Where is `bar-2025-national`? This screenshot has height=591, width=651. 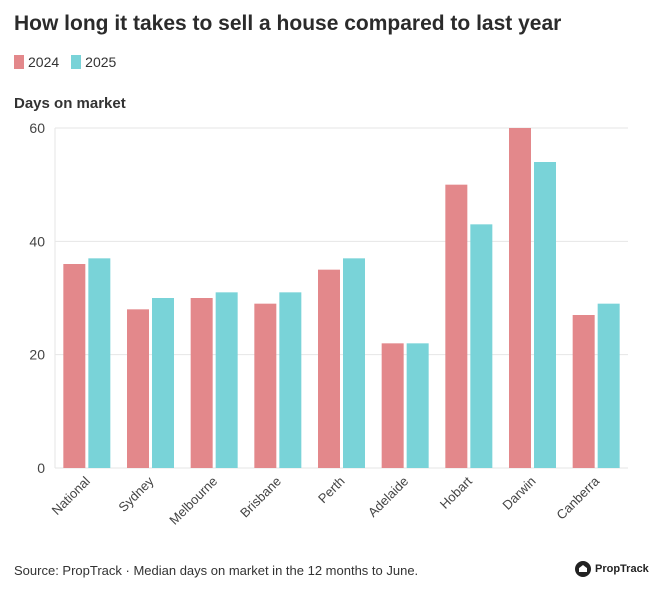 bar-2025-national is located at coordinates (99, 363).